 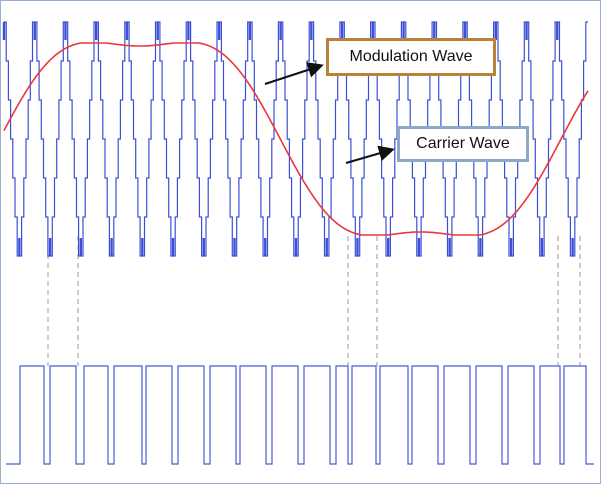 I want to click on modulation-wave-label: Modulation Wave, so click(x=411, y=57).